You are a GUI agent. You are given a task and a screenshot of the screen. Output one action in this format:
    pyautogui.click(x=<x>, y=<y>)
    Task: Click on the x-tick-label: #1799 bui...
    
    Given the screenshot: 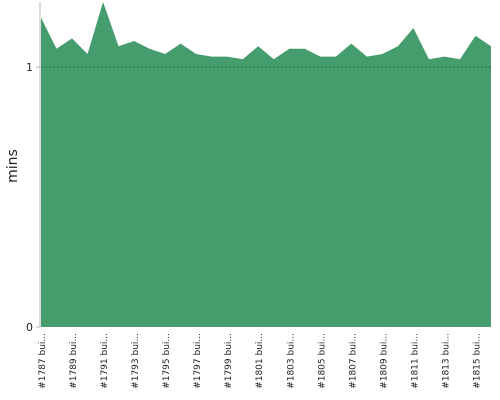 What is the action you would take?
    pyautogui.click(x=229, y=361)
    